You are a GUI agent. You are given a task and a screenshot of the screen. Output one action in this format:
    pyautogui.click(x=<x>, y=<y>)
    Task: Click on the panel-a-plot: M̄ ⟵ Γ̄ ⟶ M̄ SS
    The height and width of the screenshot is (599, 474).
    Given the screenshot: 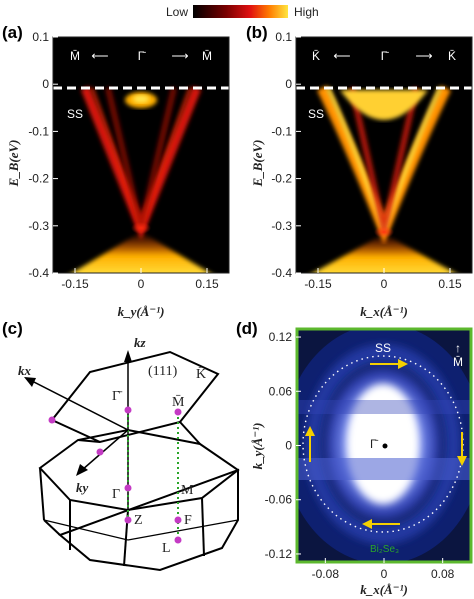 What is the action you would take?
    pyautogui.click(x=141, y=155)
    